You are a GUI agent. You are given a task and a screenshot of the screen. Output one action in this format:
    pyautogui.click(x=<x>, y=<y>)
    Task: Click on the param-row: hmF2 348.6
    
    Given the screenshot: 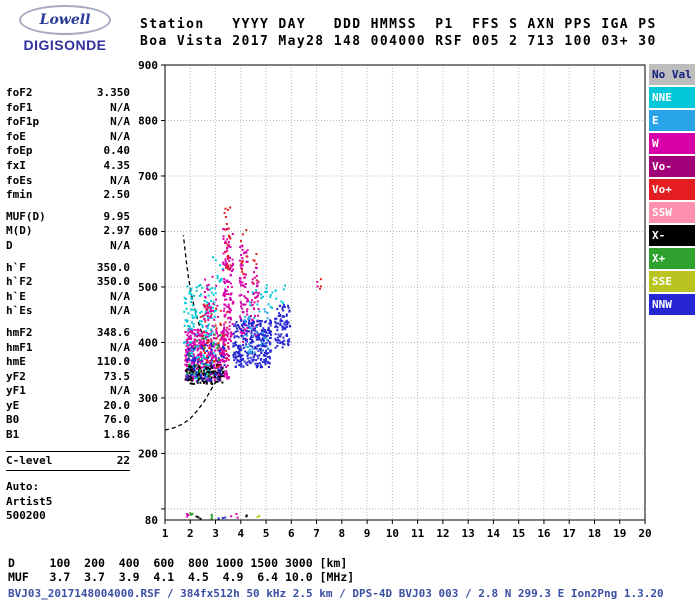 What is the action you would take?
    pyautogui.click(x=68, y=333)
    